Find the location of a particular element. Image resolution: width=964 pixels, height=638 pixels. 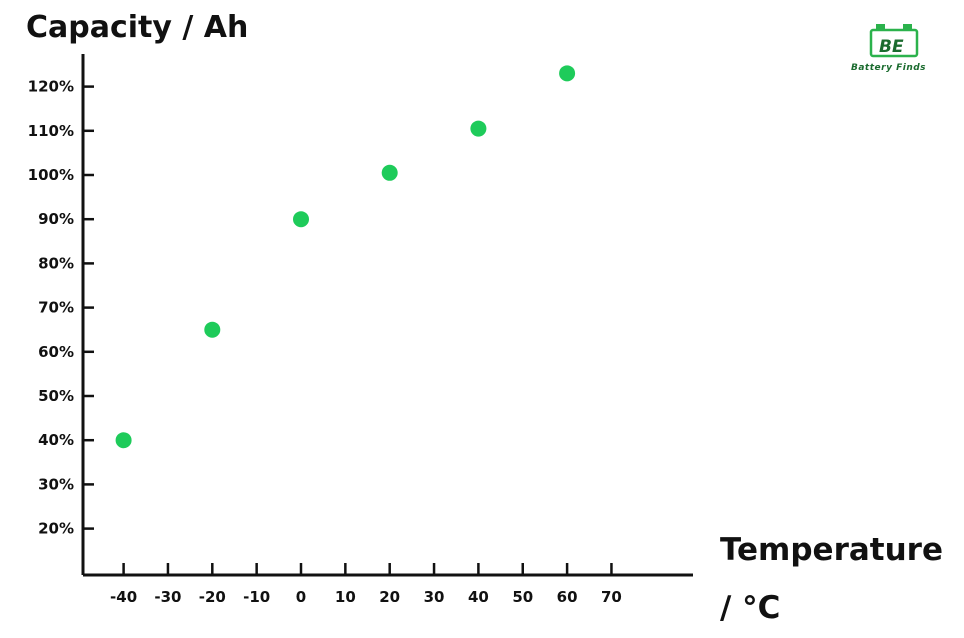

x-axis-label-line-2: / °C is located at coordinates (750, 608).